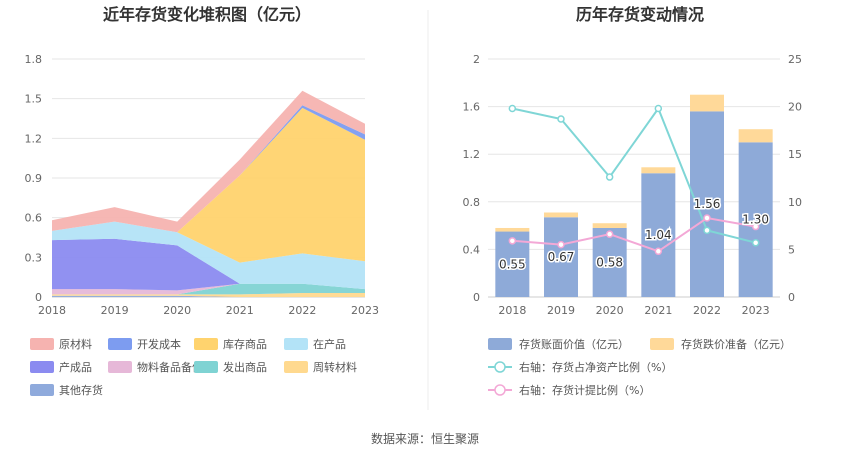 Image resolution: width=850 pixels, height=458 pixels. Describe the element at coordinates (34, 138) in the screenshot. I see `left-y-tick-label: 1.2` at that location.